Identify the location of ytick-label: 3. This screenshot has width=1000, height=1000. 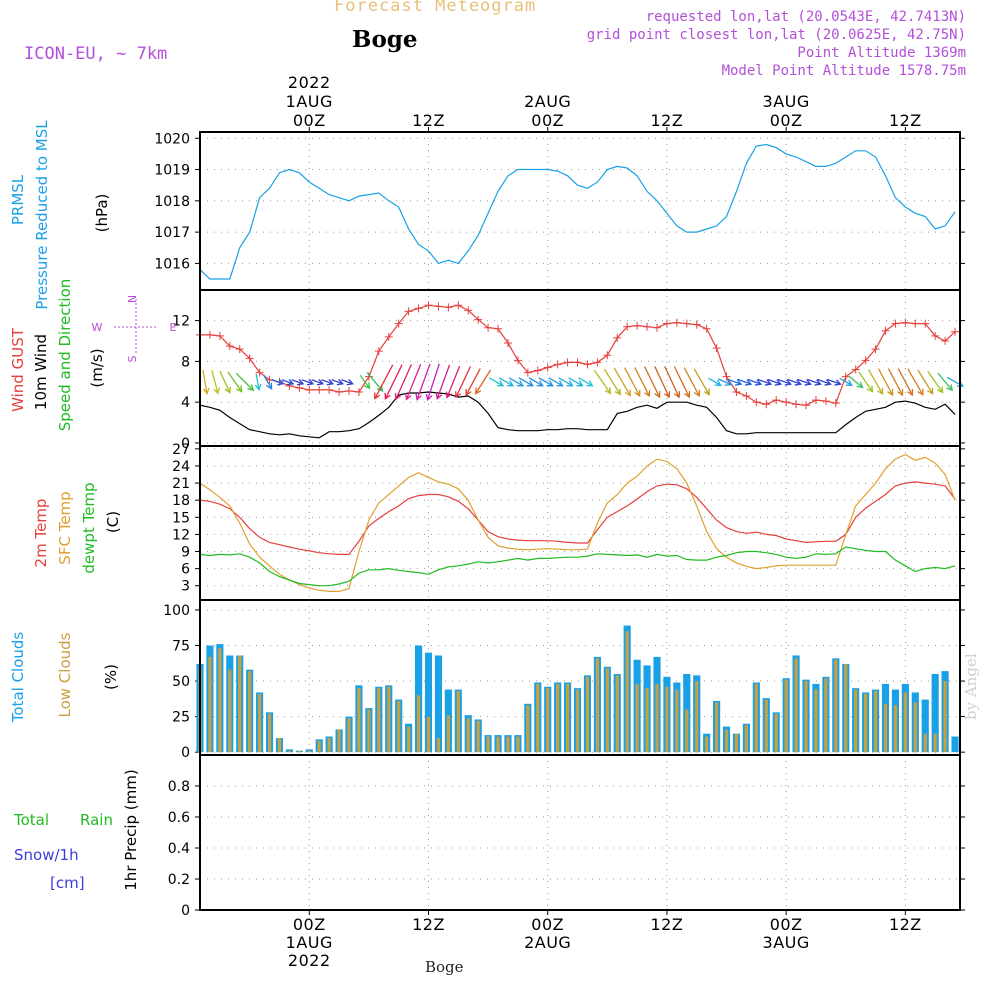
(185, 587).